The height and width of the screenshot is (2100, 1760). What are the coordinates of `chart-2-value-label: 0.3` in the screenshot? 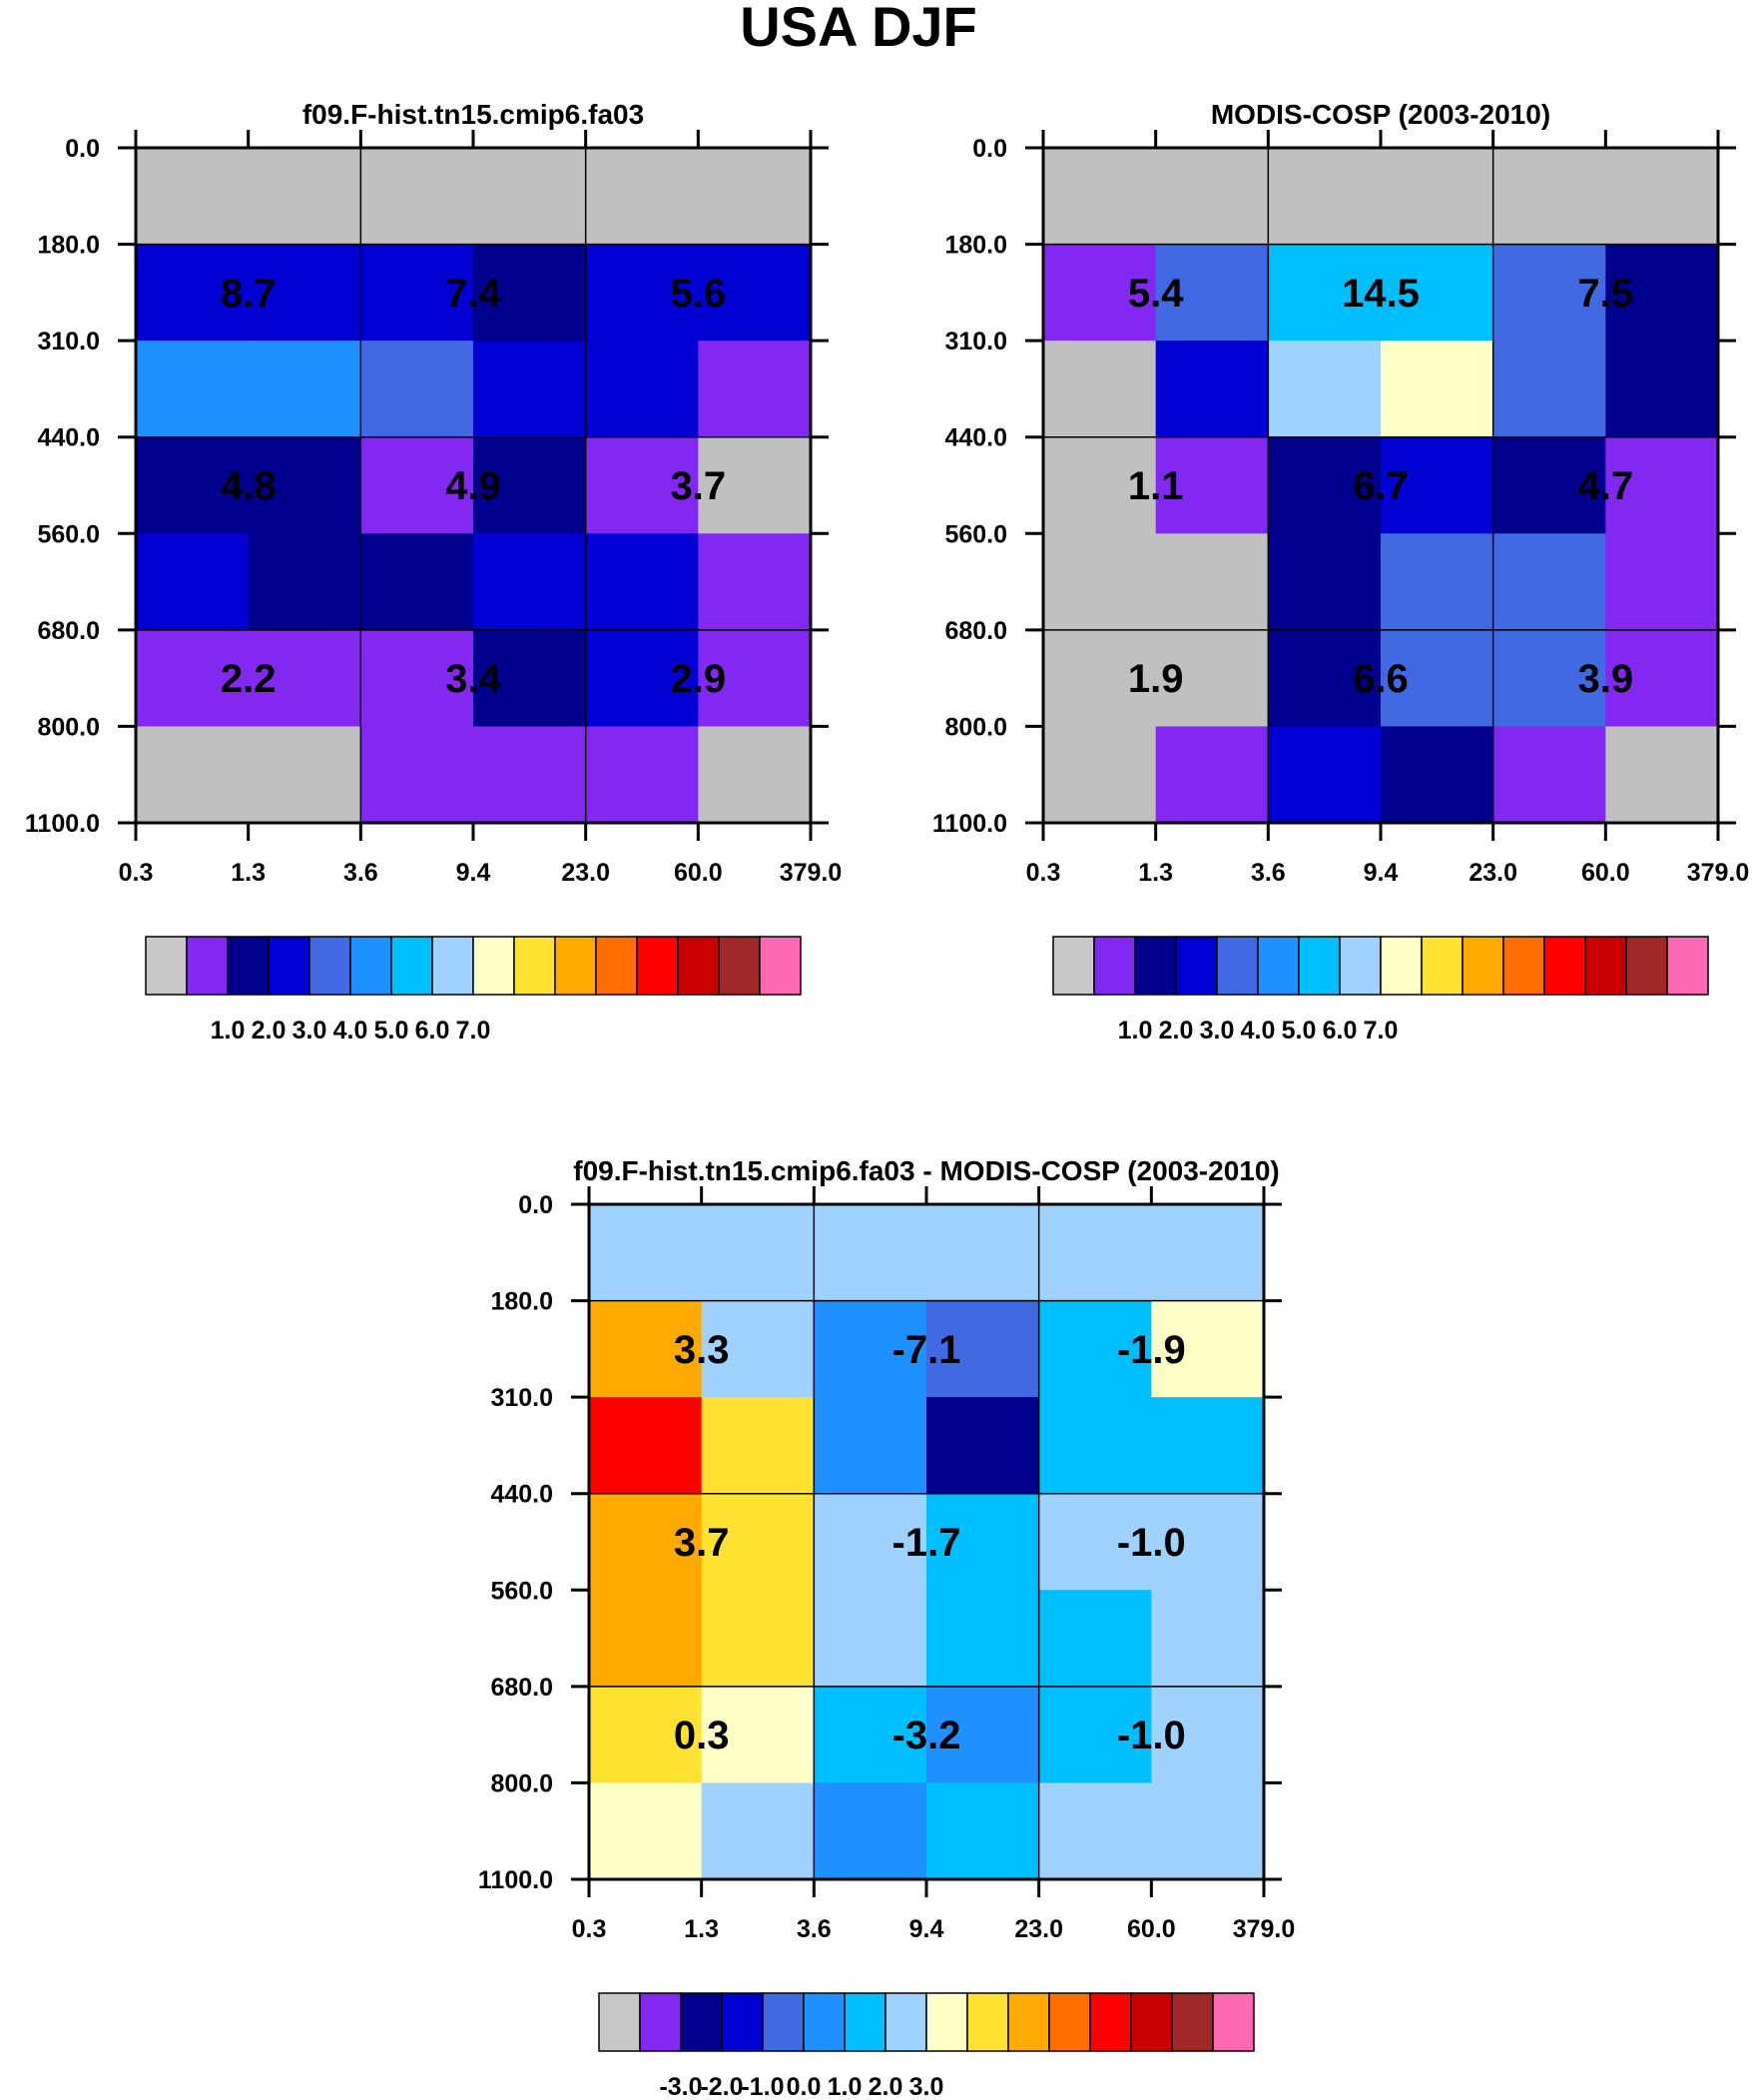 It's located at (702, 1735).